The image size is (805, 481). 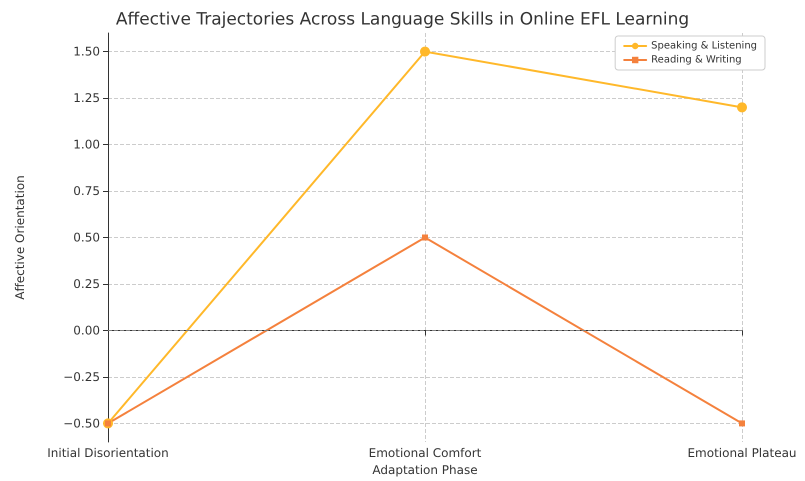 What do you see at coordinates (742, 453) in the screenshot?
I see `x-tick-label: Emotional Plateau` at bounding box center [742, 453].